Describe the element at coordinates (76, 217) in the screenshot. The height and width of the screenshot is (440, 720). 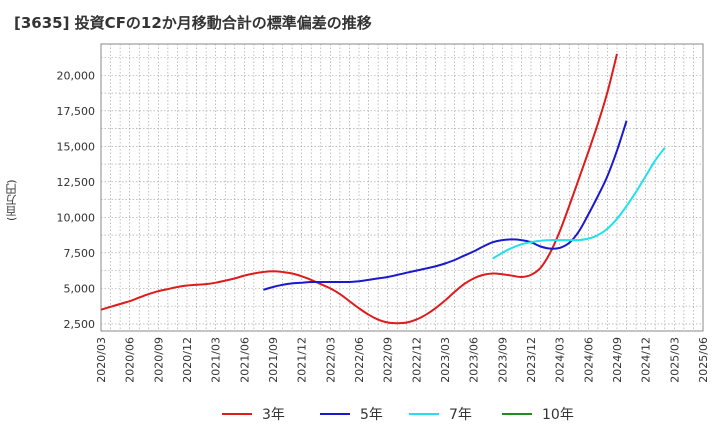
I see `y-tick-label: 10,000` at that location.